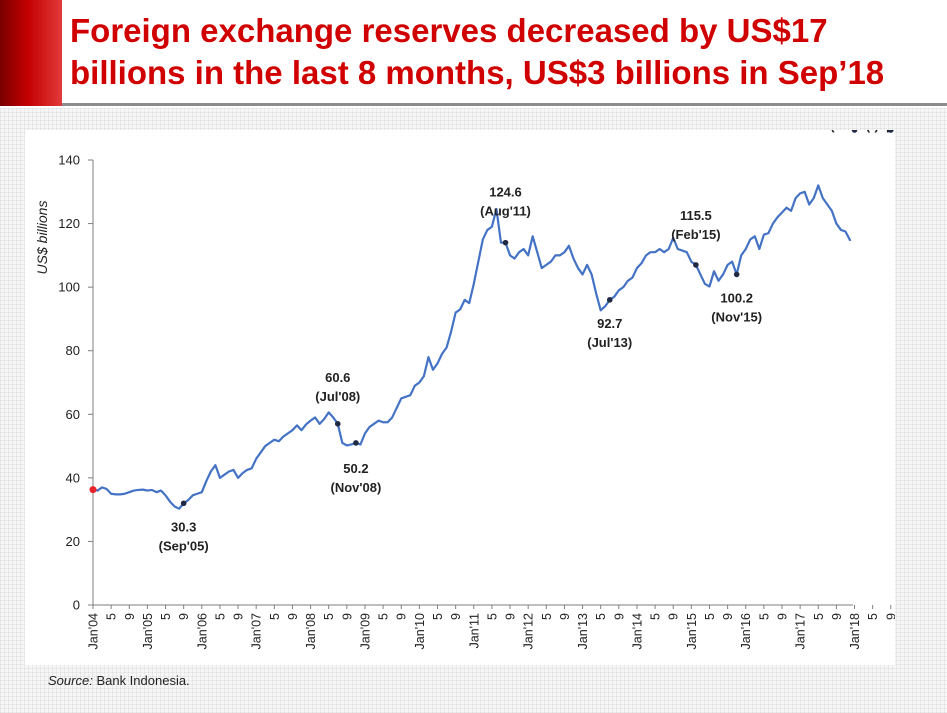 Image resolution: width=947 pixels, height=713 pixels. I want to click on y-tick-label: 140, so click(69, 160).